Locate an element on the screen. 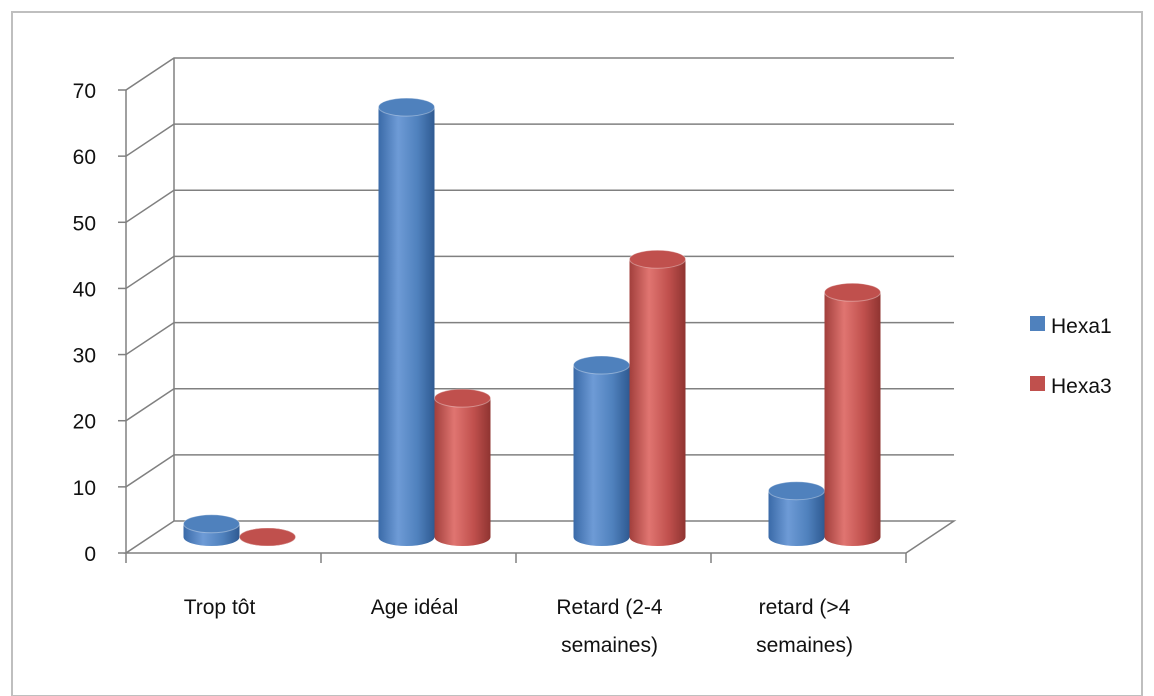  x-category-label-3: semaines) is located at coordinates (804, 645).